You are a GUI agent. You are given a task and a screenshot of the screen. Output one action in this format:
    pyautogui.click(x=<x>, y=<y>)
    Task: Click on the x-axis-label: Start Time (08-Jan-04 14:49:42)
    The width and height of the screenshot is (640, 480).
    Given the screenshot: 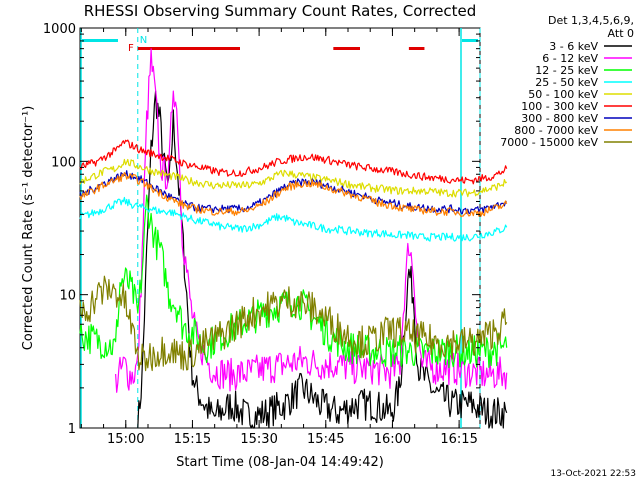 What is the action you would take?
    pyautogui.click(x=280, y=462)
    